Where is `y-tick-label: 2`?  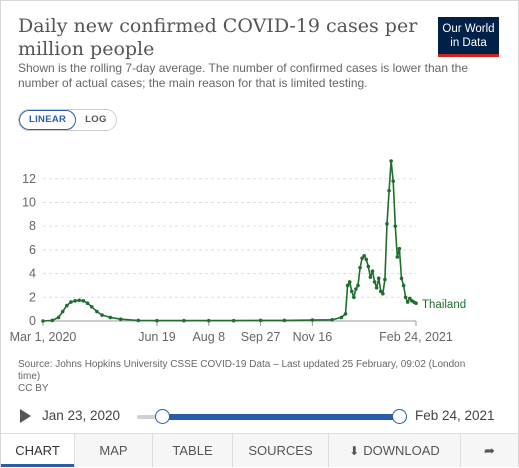 y-tick-label: 2 is located at coordinates (32, 297).